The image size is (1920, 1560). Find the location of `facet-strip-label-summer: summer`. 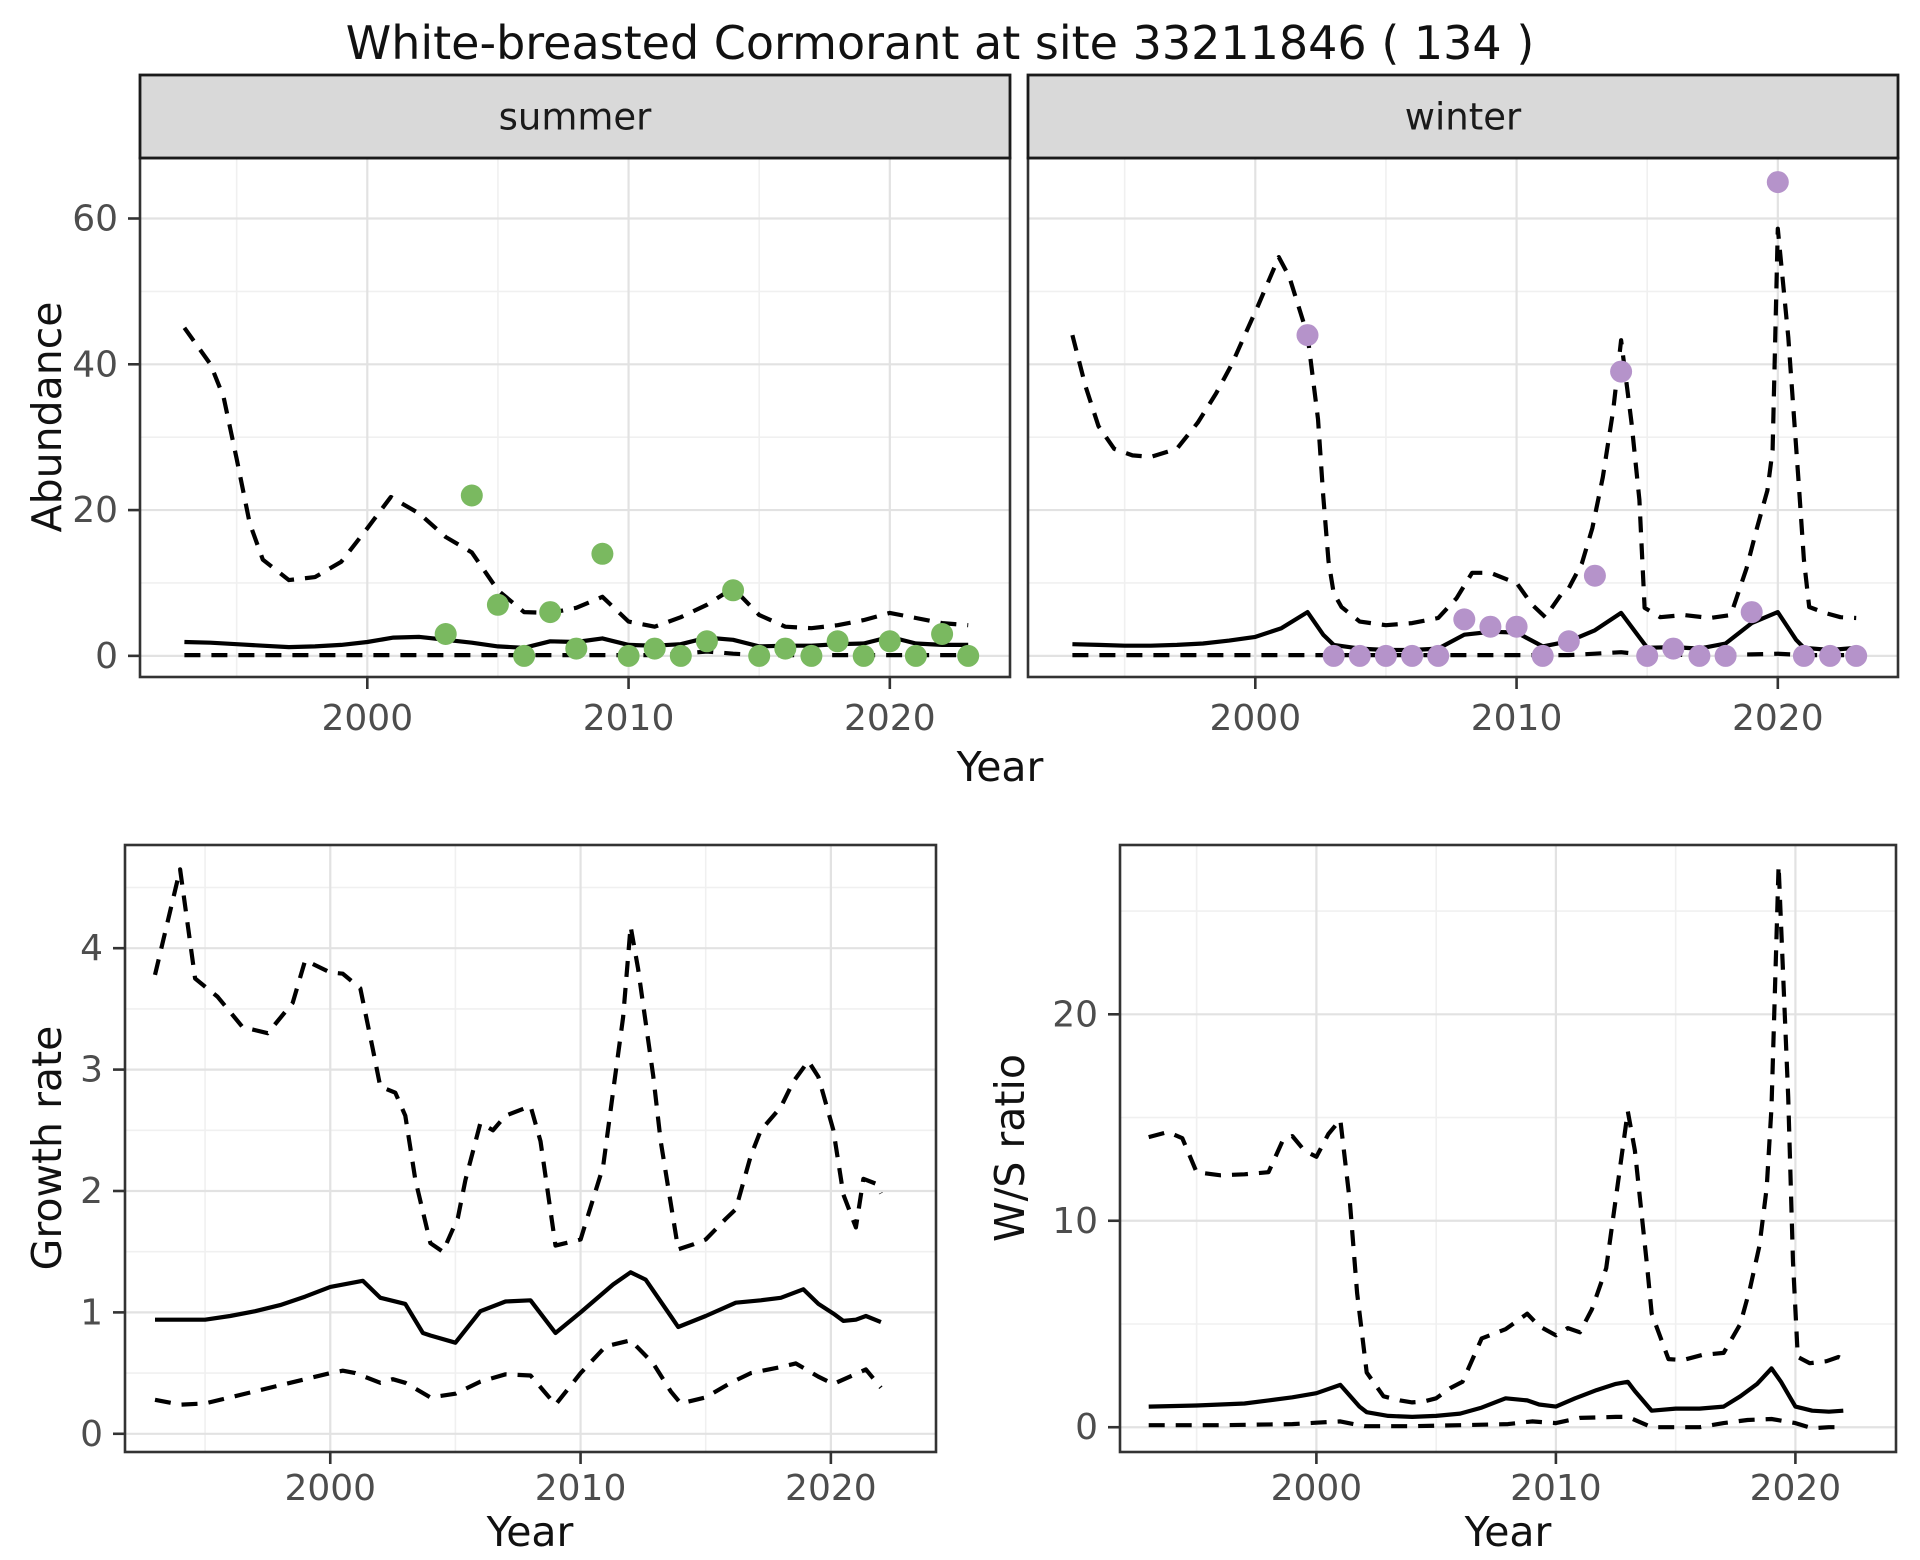

facet-strip-label-summer: summer is located at coordinates (575, 117).